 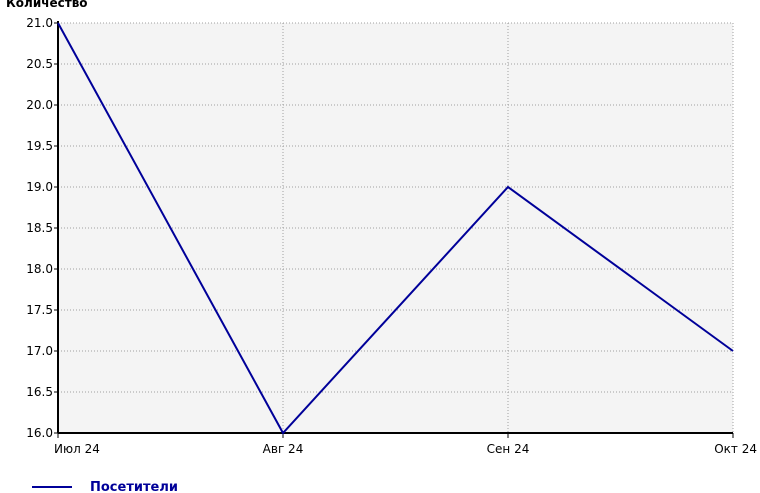 I want to click on x-tick-label: Авг 24, so click(x=283, y=449).